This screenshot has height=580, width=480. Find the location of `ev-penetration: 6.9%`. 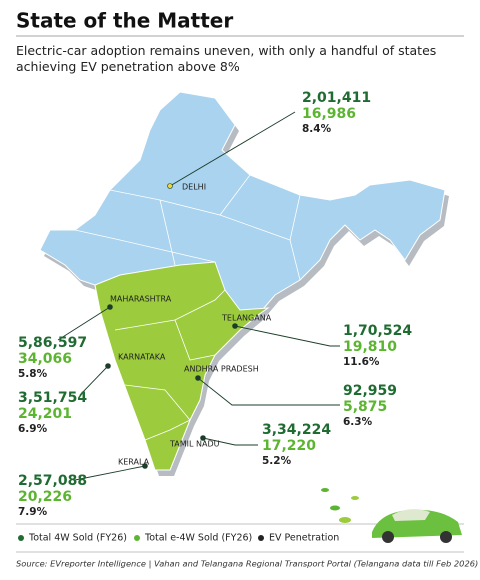

ev-penetration: 6.9% is located at coordinates (33, 429).